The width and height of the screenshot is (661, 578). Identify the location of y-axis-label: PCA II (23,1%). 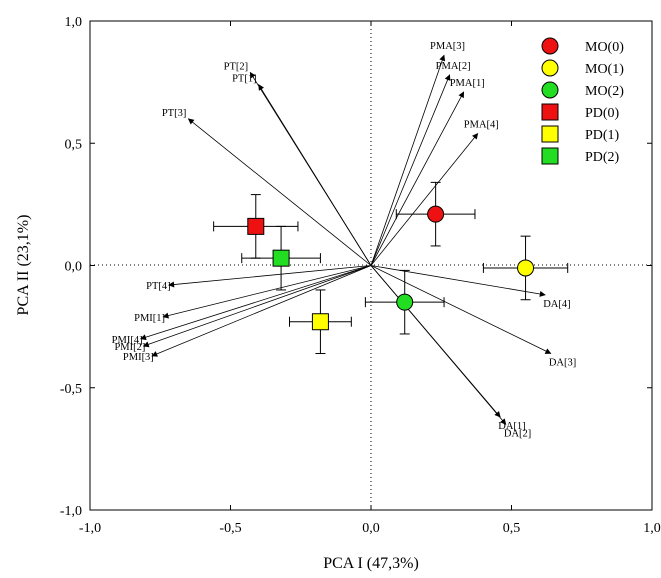
(23, 265).